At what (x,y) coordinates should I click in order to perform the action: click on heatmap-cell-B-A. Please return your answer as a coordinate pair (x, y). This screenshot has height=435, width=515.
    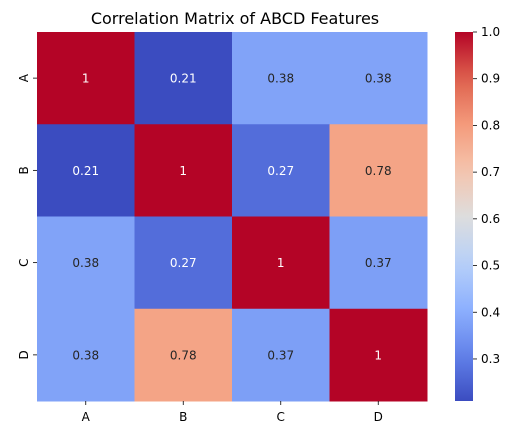
    Looking at the image, I should click on (86, 170).